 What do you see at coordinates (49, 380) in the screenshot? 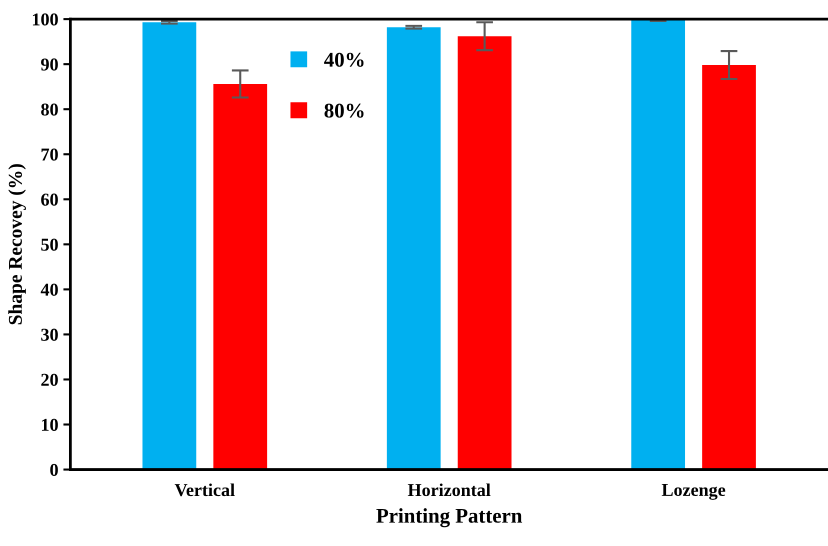
I see `y-tick-label: 20` at bounding box center [49, 380].